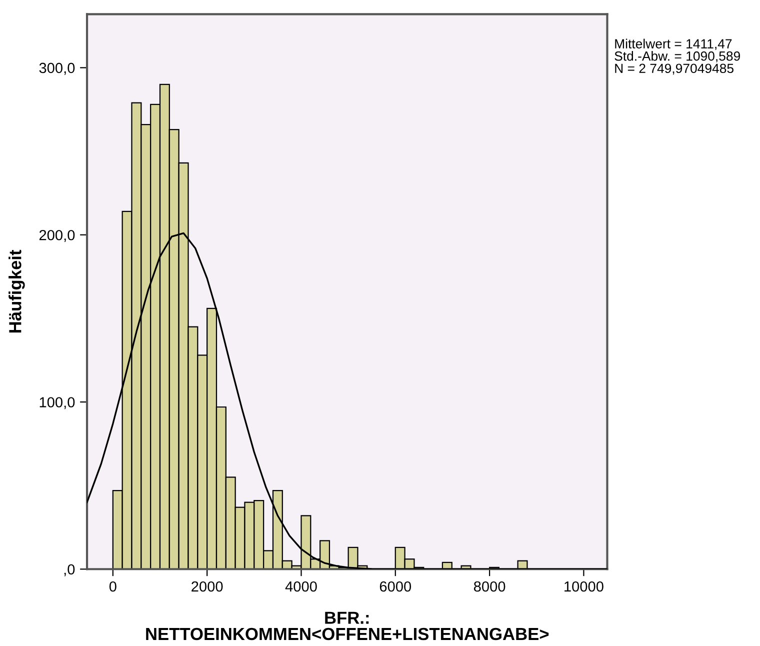 The height and width of the screenshot is (646, 760). Describe the element at coordinates (16, 291) in the screenshot. I see `y-axis-title: Häufigkeit` at that location.